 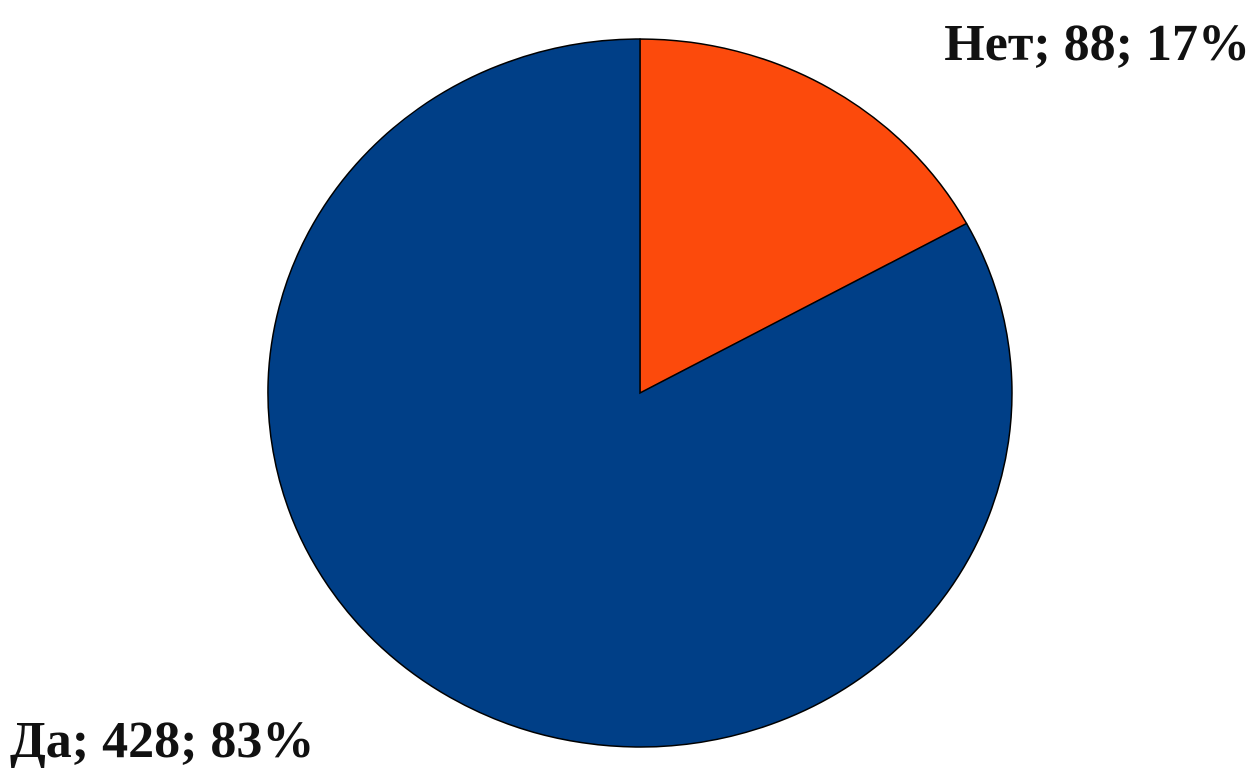 What do you see at coordinates (803, 216) in the screenshot?
I see `pie-slice` at bounding box center [803, 216].